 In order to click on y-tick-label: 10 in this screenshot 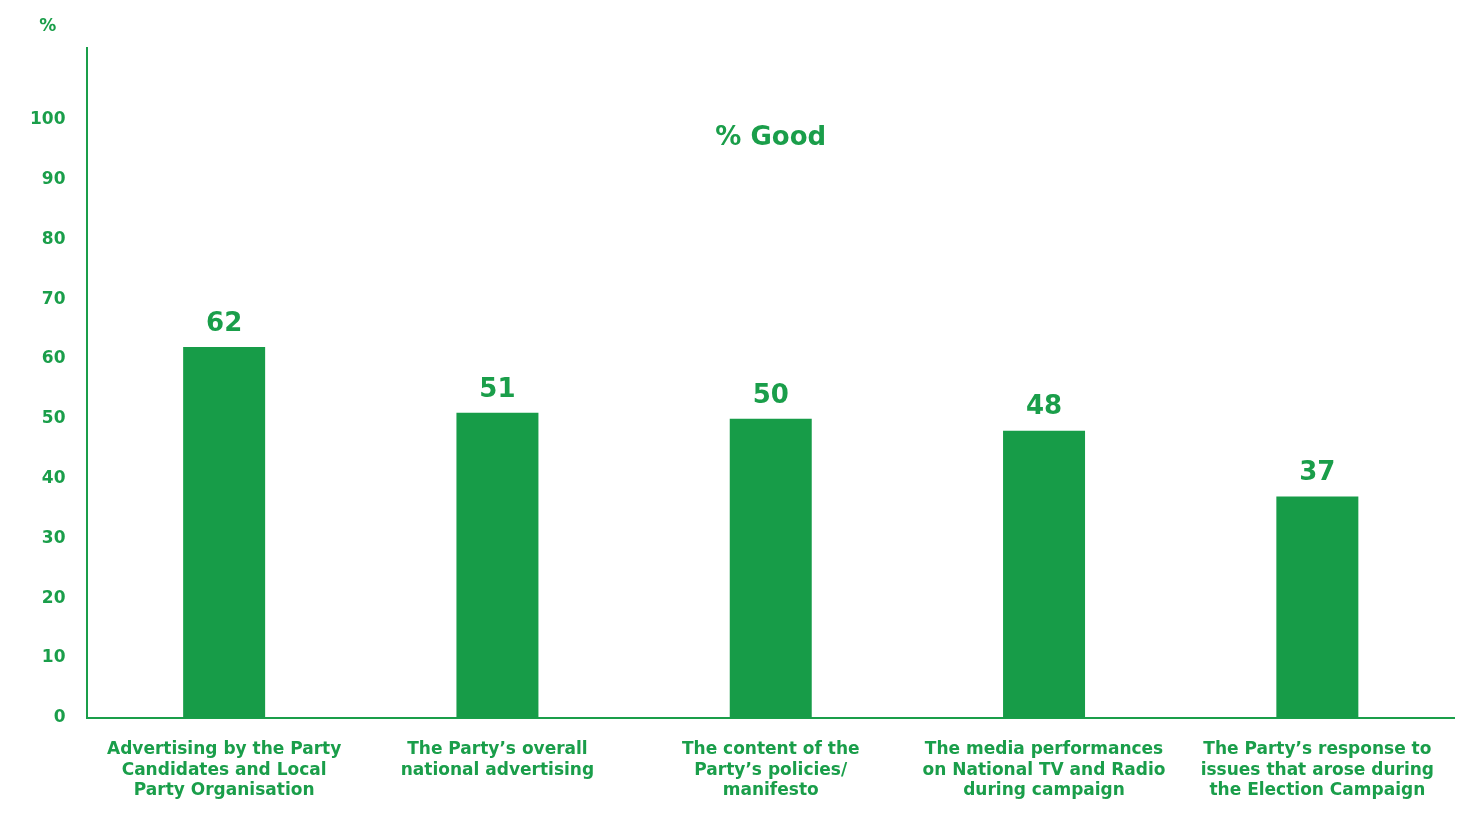, I will do `click(53, 656)`.